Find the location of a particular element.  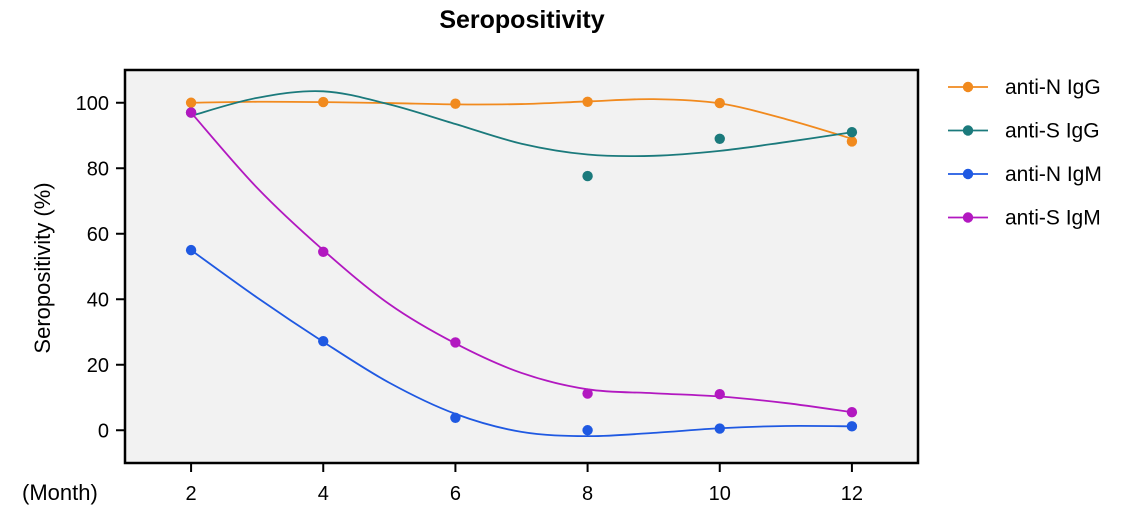

legend: anti-N IgG anti-S IgG anti-N IgM anti-S IgM is located at coordinates (1025, 153).